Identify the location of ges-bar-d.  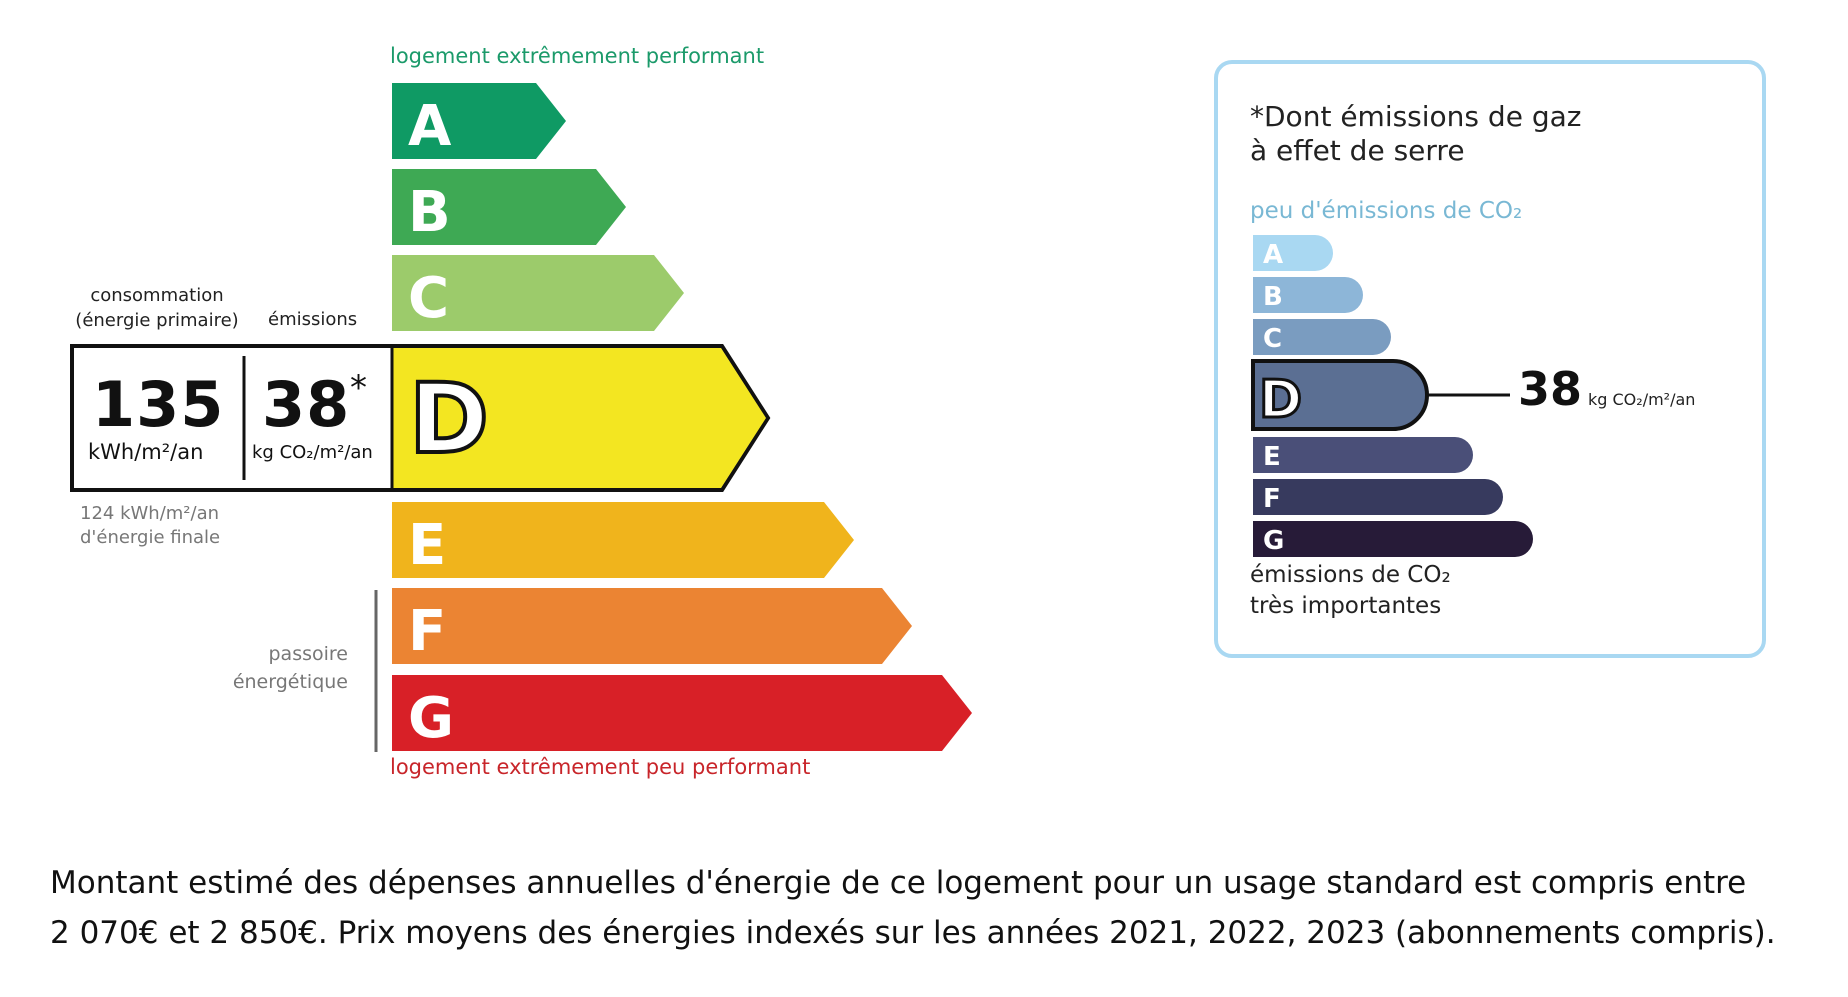
(1340, 395).